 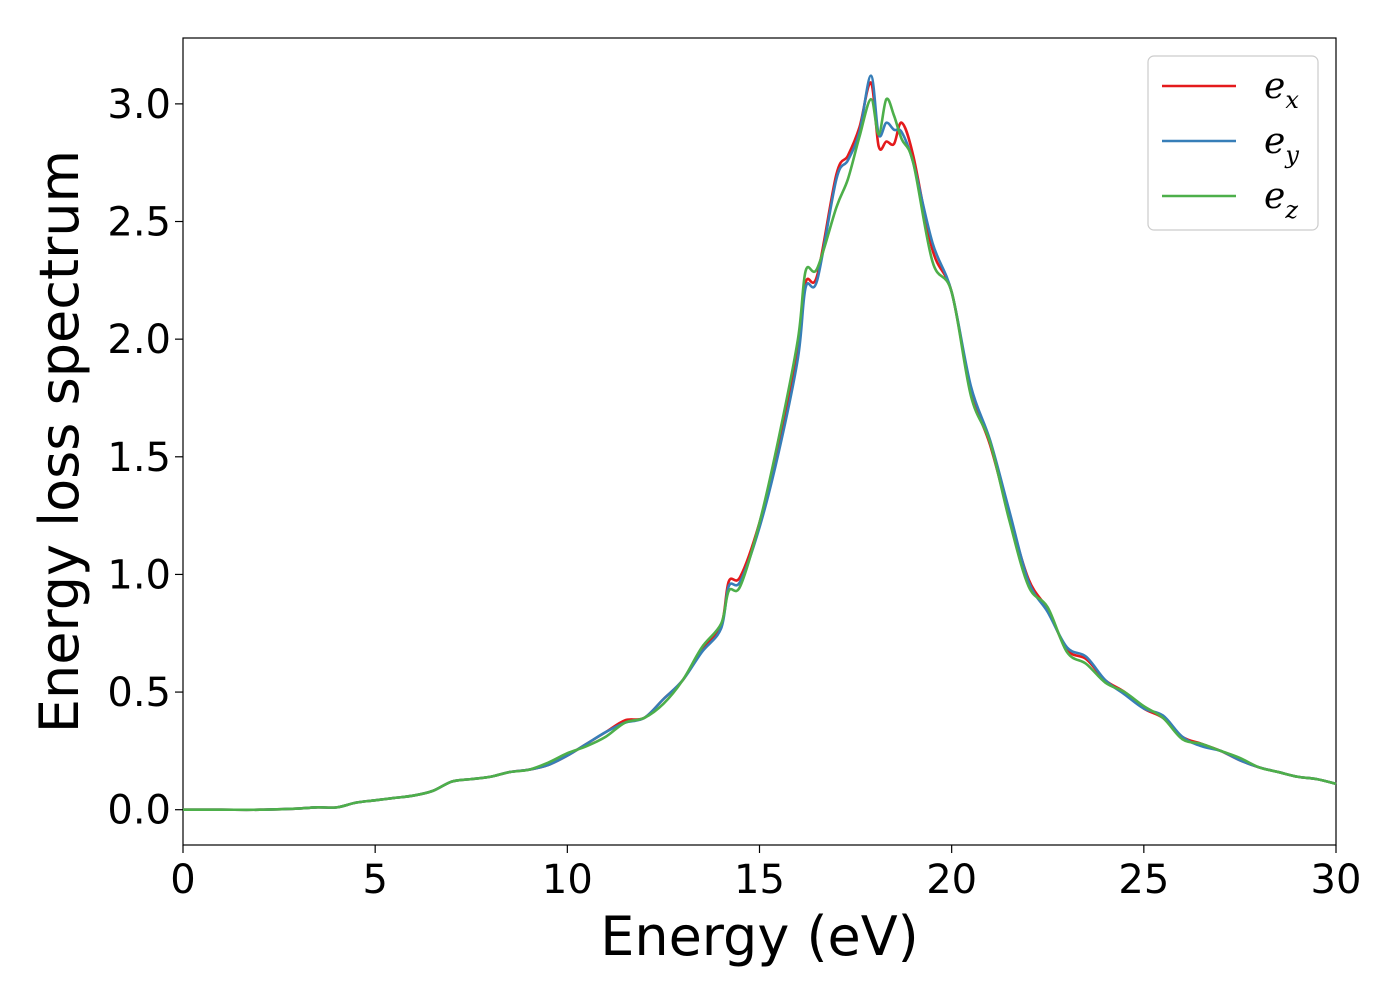 I want to click on legend-box, so click(x=1233, y=143).